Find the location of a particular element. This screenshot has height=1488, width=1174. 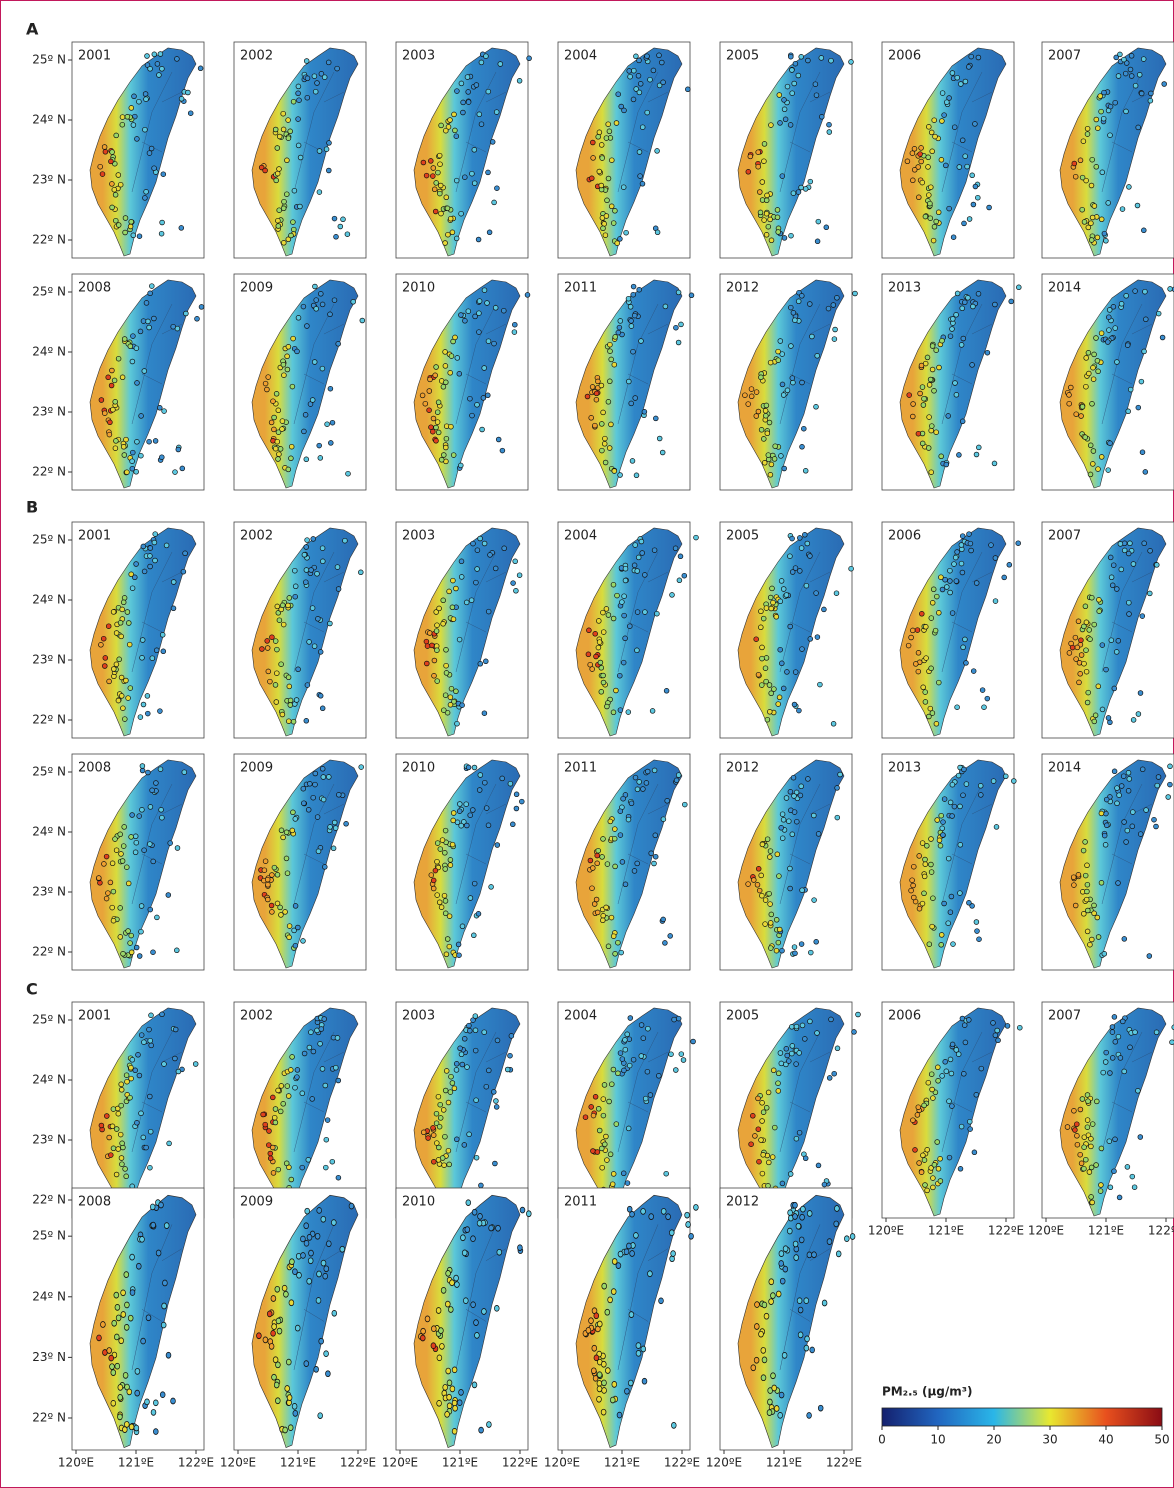

map-panel: 2011 is located at coordinates (624, 862).